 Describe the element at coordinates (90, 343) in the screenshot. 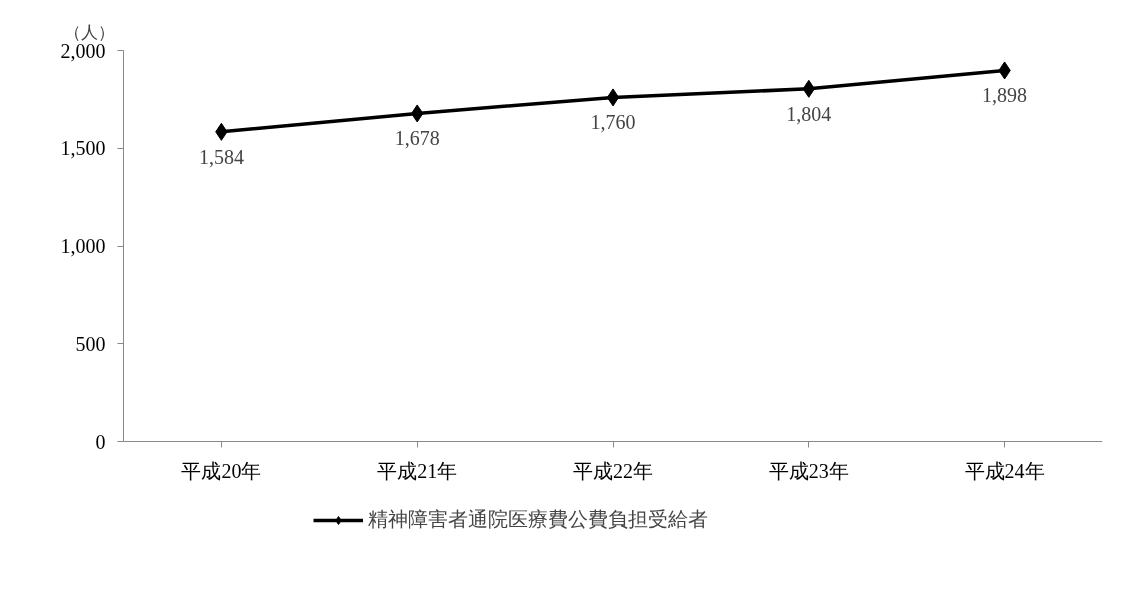

I see `y-tick-label: 500` at that location.